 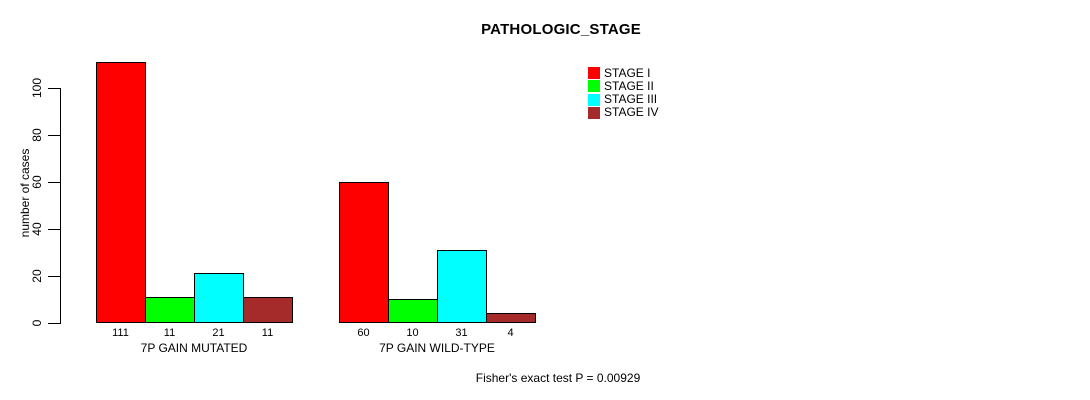 What do you see at coordinates (37, 275) in the screenshot?
I see `y-tick-label: 20` at bounding box center [37, 275].